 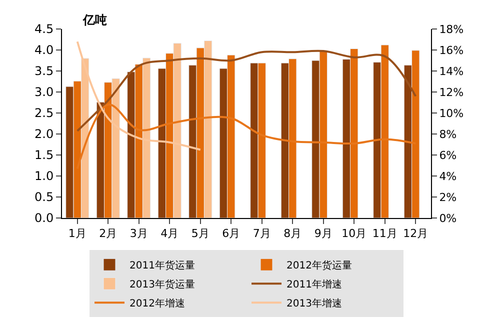 What do you see at coordinates (162, 266) in the screenshot?
I see `legend-label: 2011年货运量` at bounding box center [162, 266].